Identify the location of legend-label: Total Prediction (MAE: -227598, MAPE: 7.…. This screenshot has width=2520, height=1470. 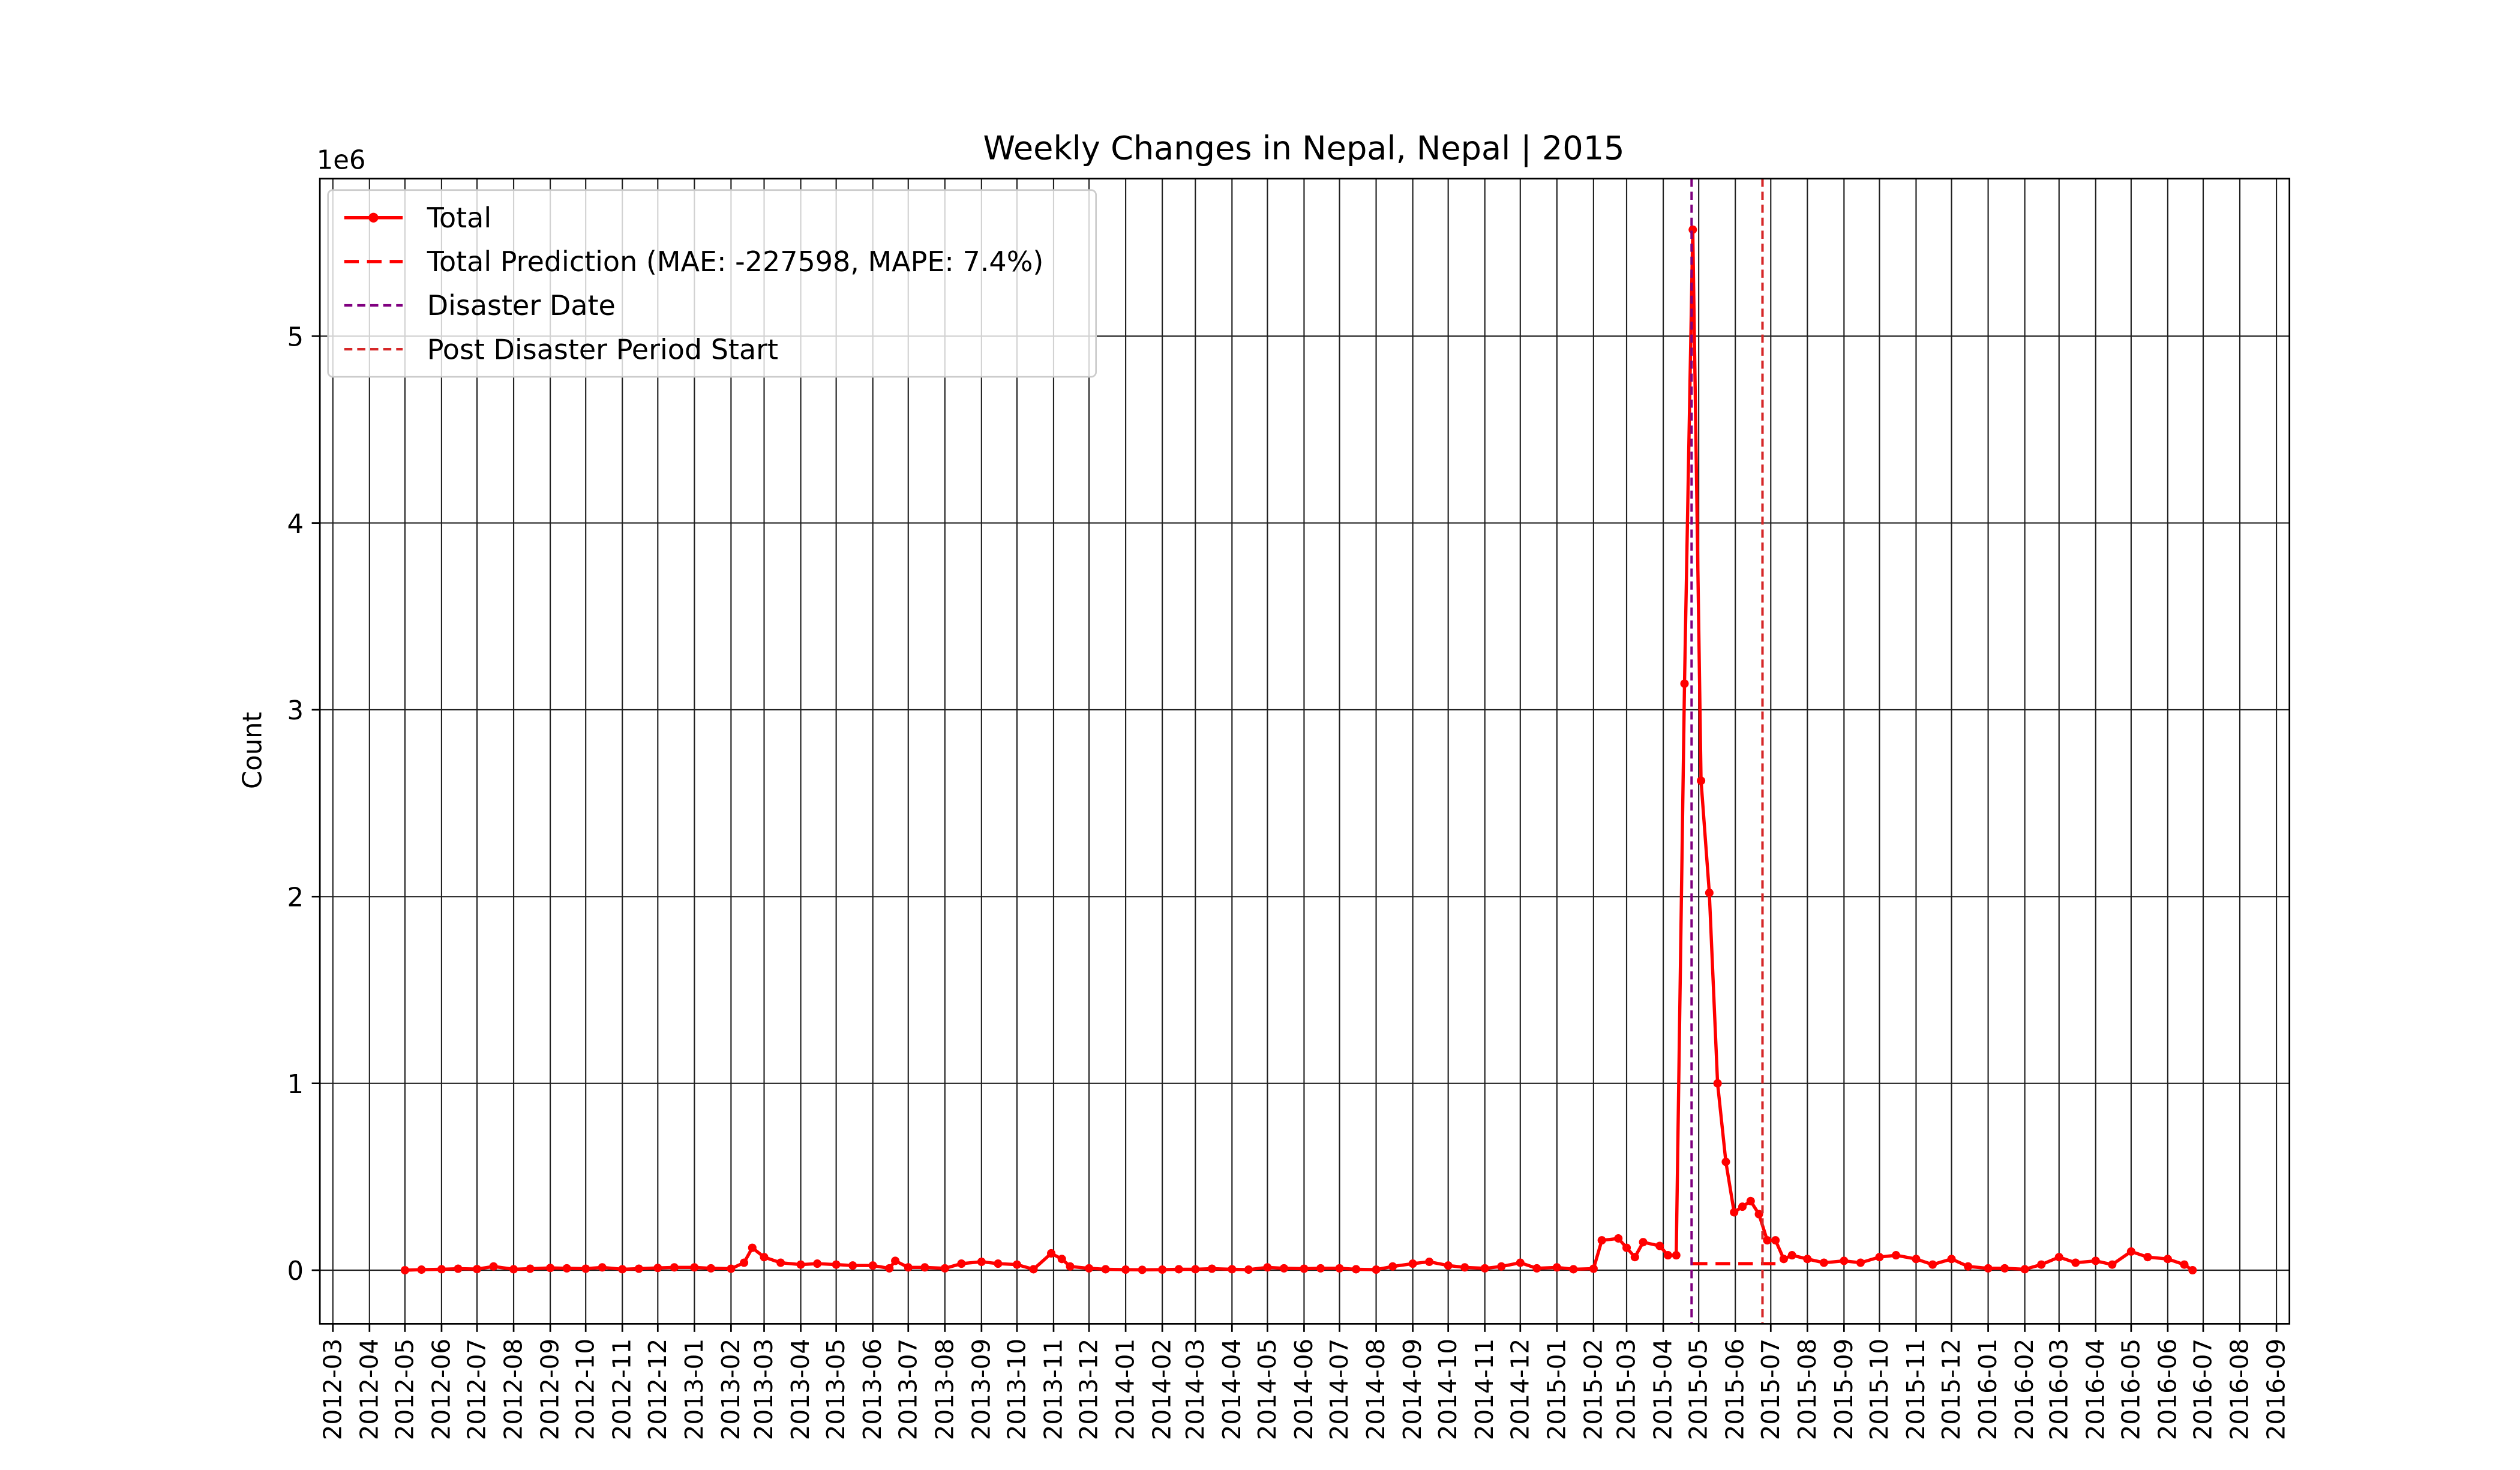
(736, 261).